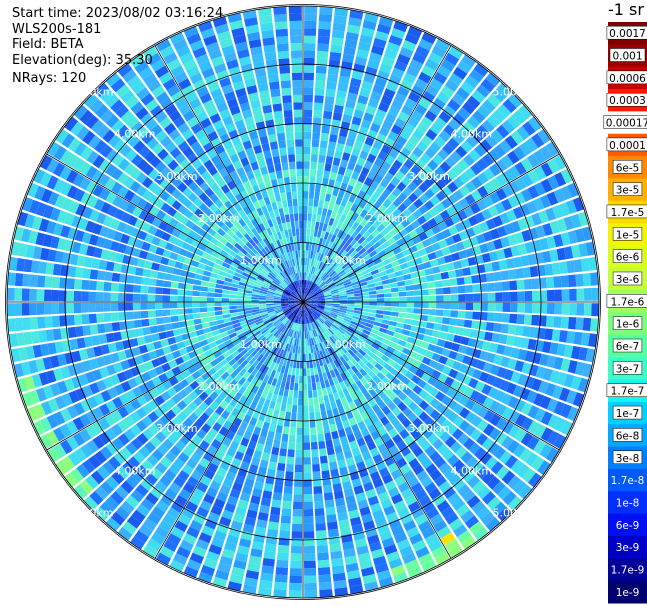 The height and width of the screenshot is (607, 647). What do you see at coordinates (628, 235) in the screenshot?
I see `colorbar-label: 1e-5` at bounding box center [628, 235].